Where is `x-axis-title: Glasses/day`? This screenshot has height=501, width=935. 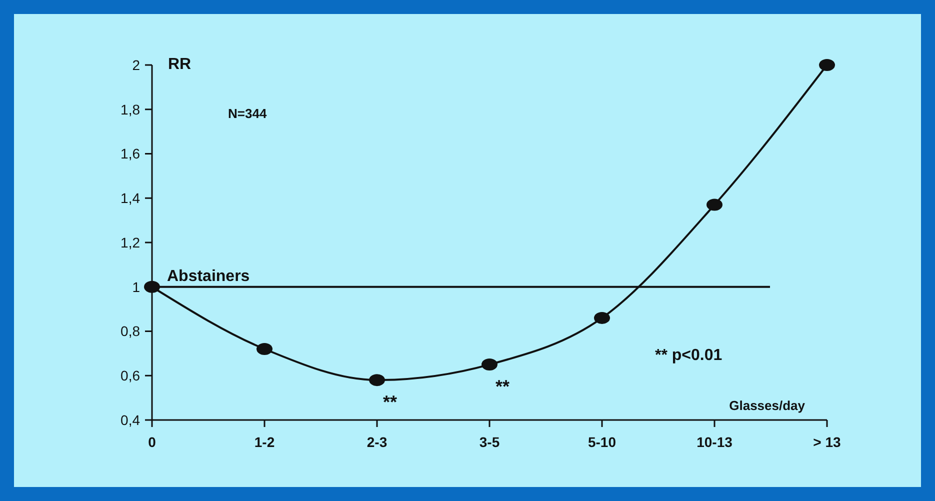
x-axis-title: Glasses/day is located at coordinates (767, 405).